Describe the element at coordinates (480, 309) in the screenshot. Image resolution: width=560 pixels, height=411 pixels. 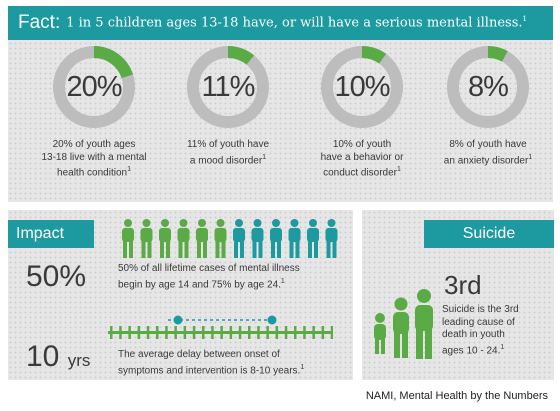
I see `desc-line: Suicide is the 3rd` at that location.